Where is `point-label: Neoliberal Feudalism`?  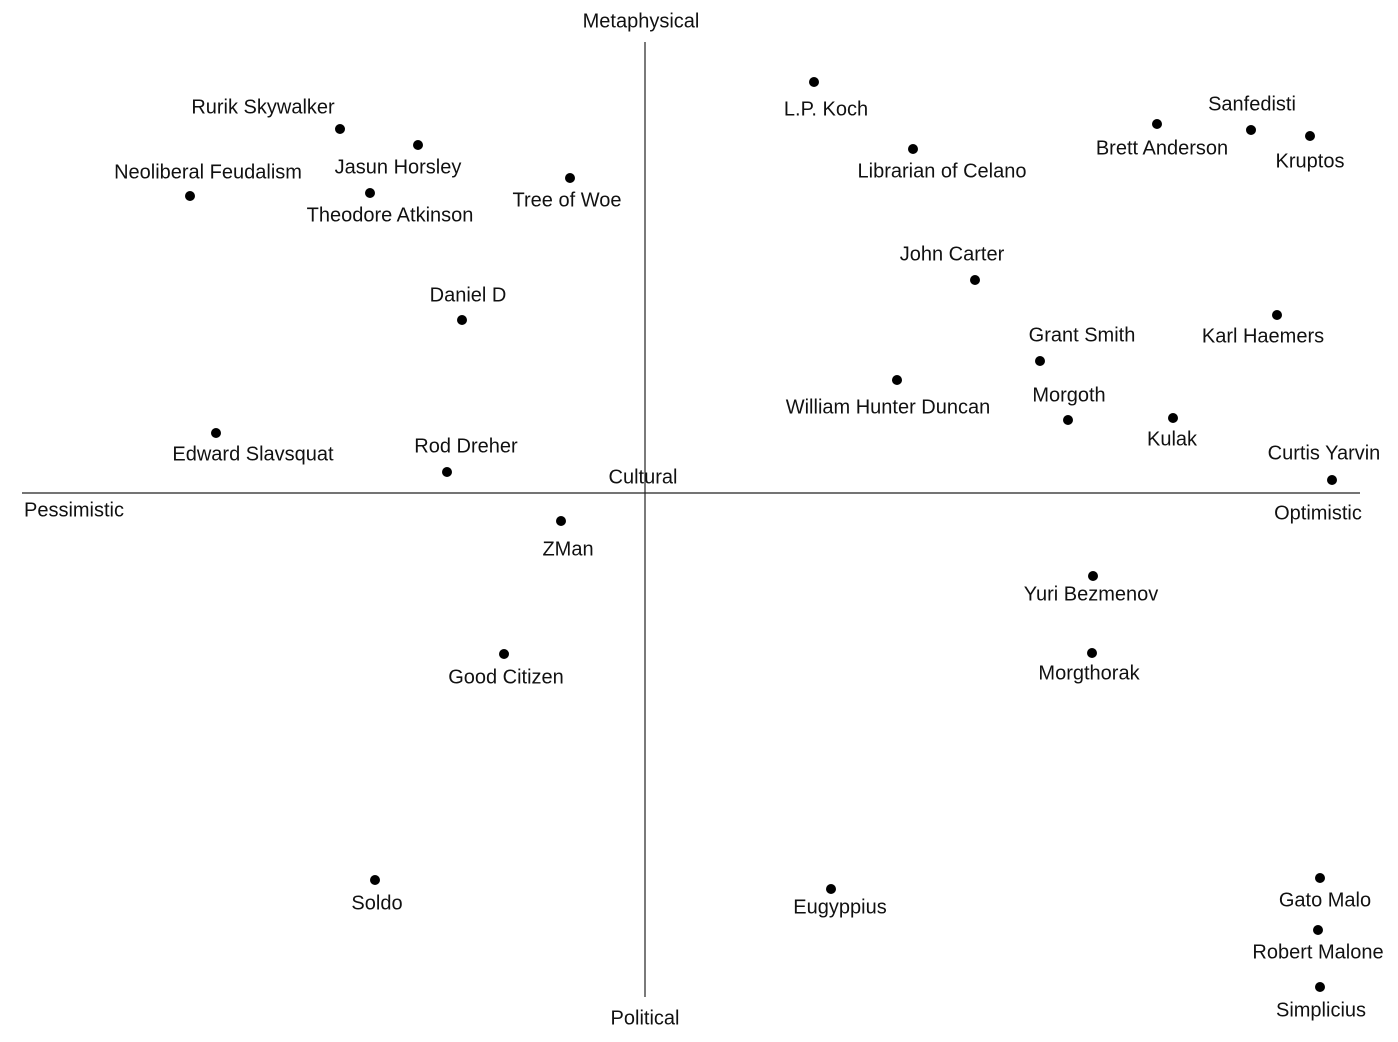 point-label: Neoliberal Feudalism is located at coordinates (208, 172).